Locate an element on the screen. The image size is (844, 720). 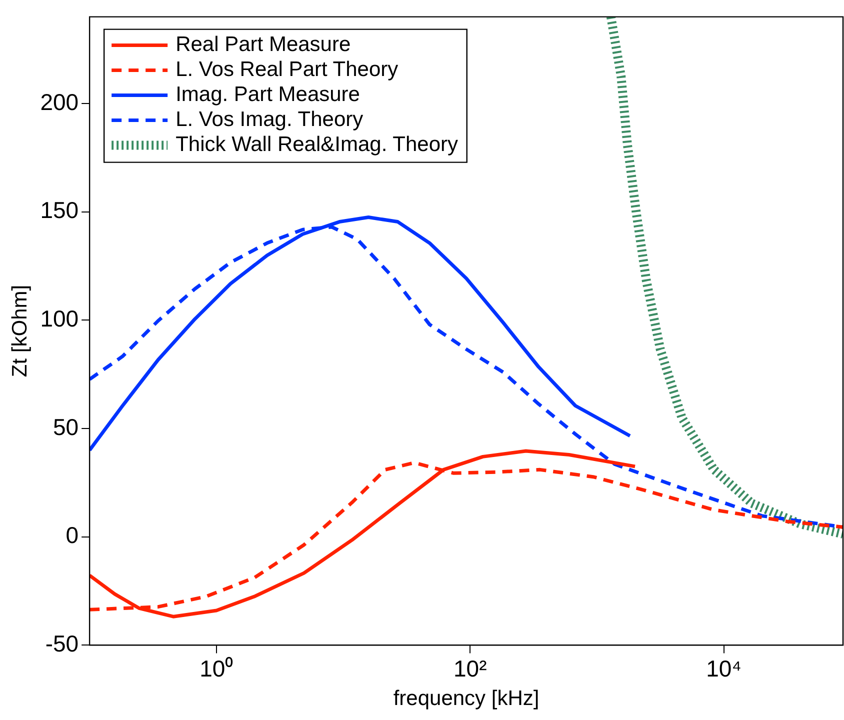
x-axis-title: frequency [kHz] is located at coordinates (466, 698).